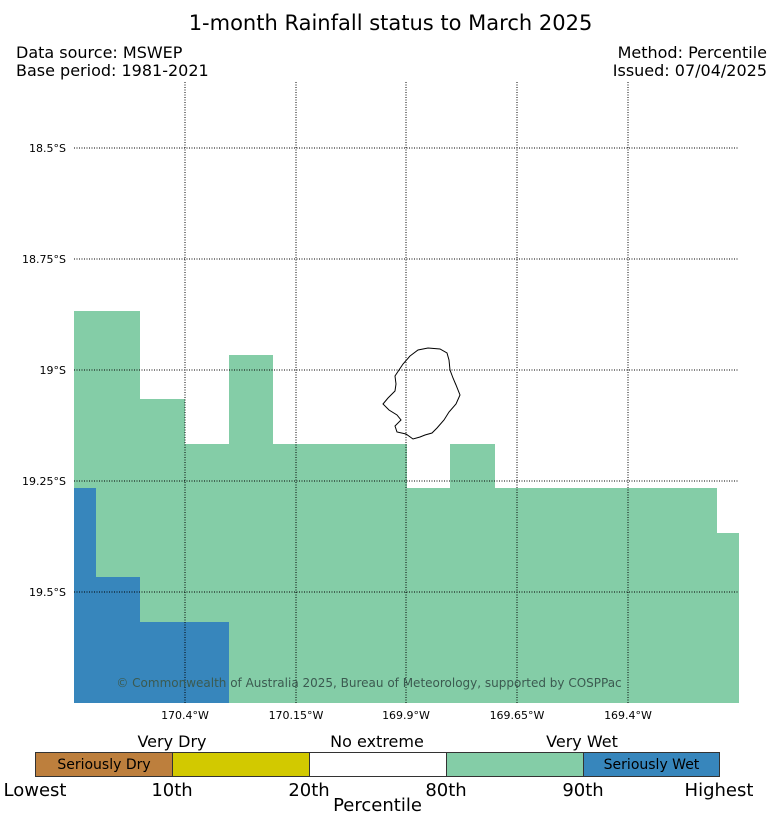 The image size is (781, 827). I want to click on lon-label: 170.15°W, so click(296, 715).